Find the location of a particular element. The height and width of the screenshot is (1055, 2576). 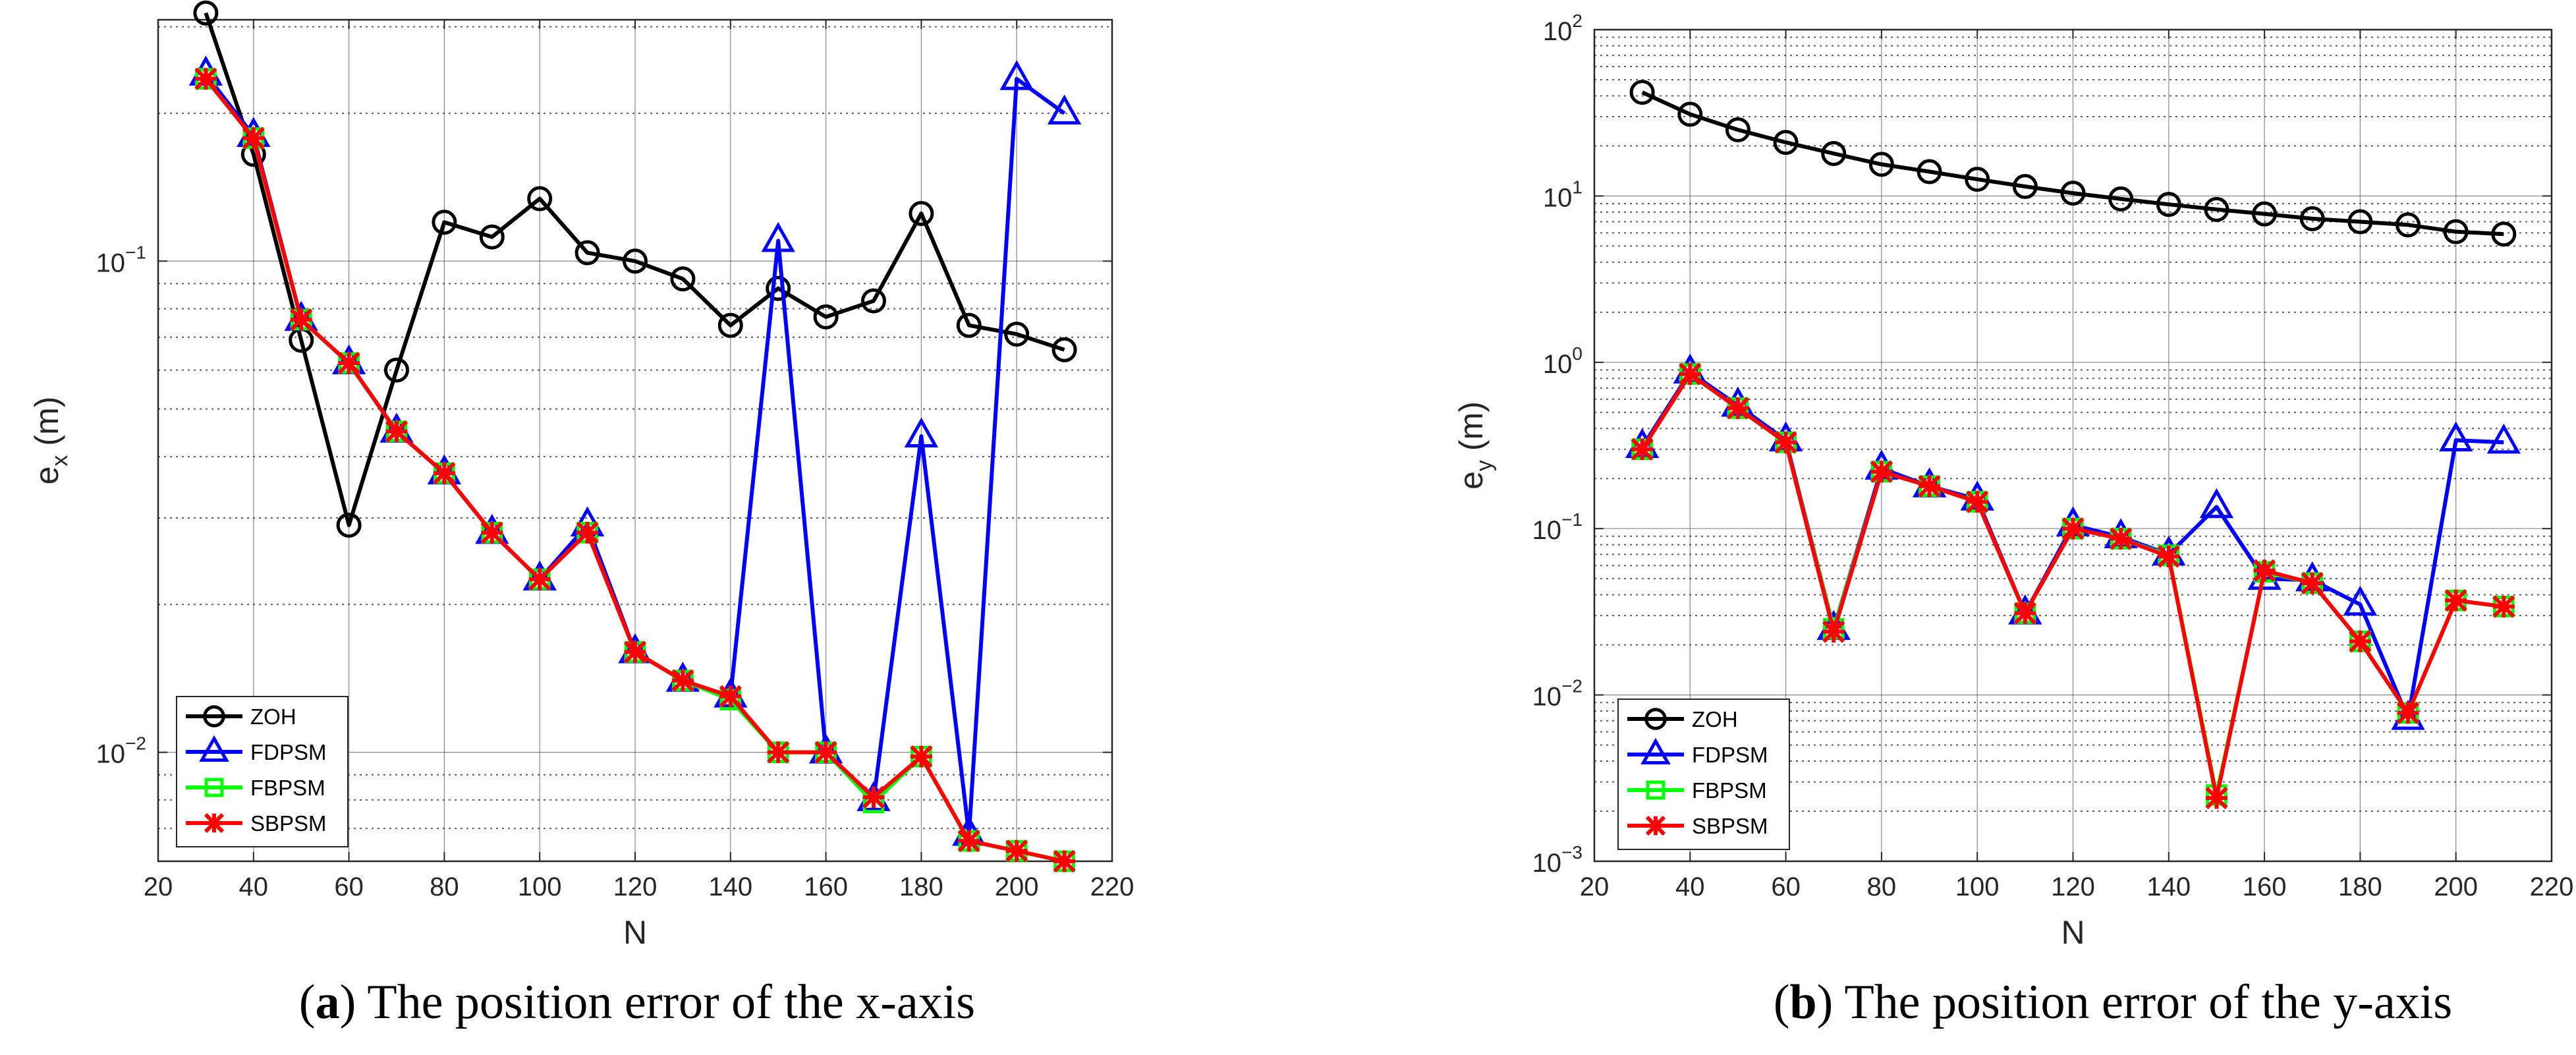

x-tick-label: 160 is located at coordinates (826, 886).